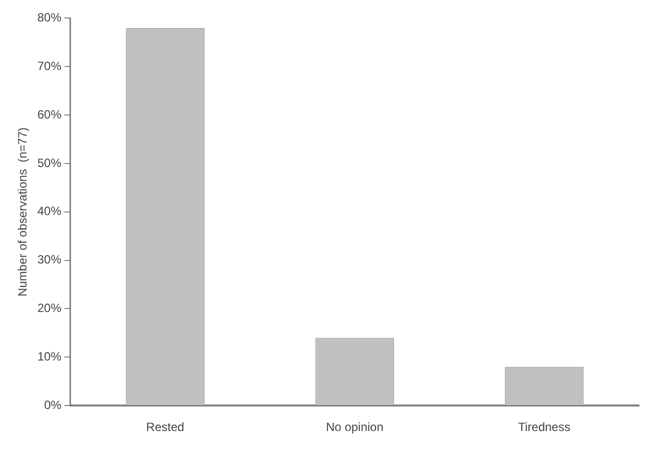 Image resolution: width=667 pixels, height=457 pixels. What do you see at coordinates (355, 427) in the screenshot?
I see `x-tick-label: No opinion` at bounding box center [355, 427].